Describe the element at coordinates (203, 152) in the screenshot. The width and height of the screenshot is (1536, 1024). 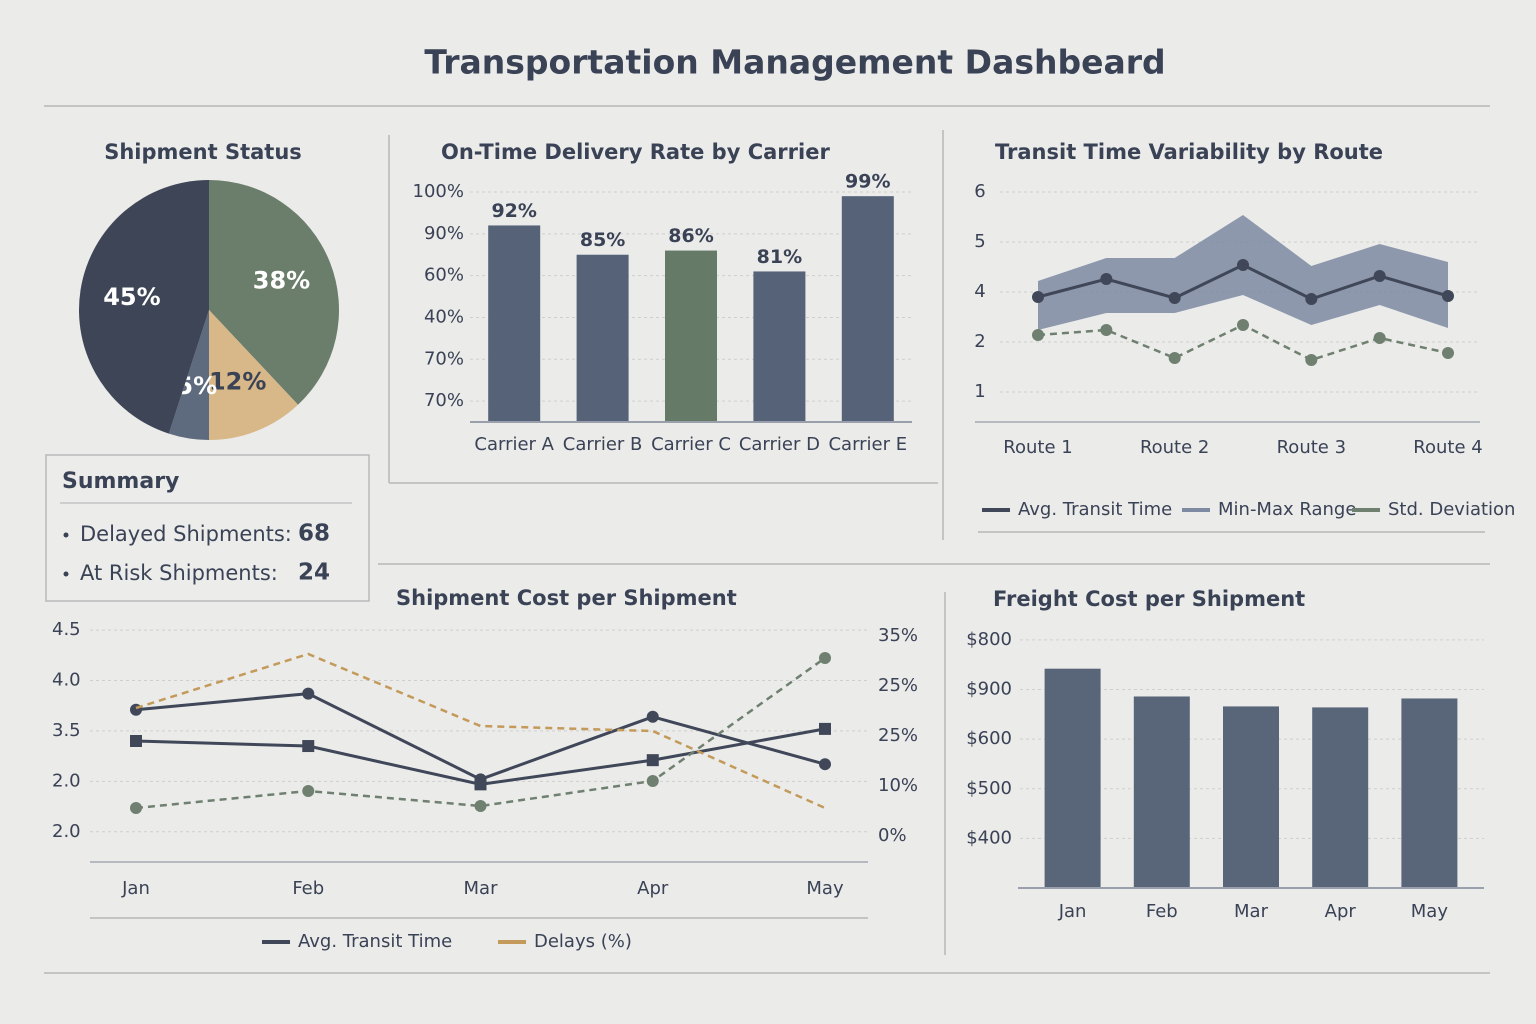
I see `chart-title: Shipment Status` at that location.